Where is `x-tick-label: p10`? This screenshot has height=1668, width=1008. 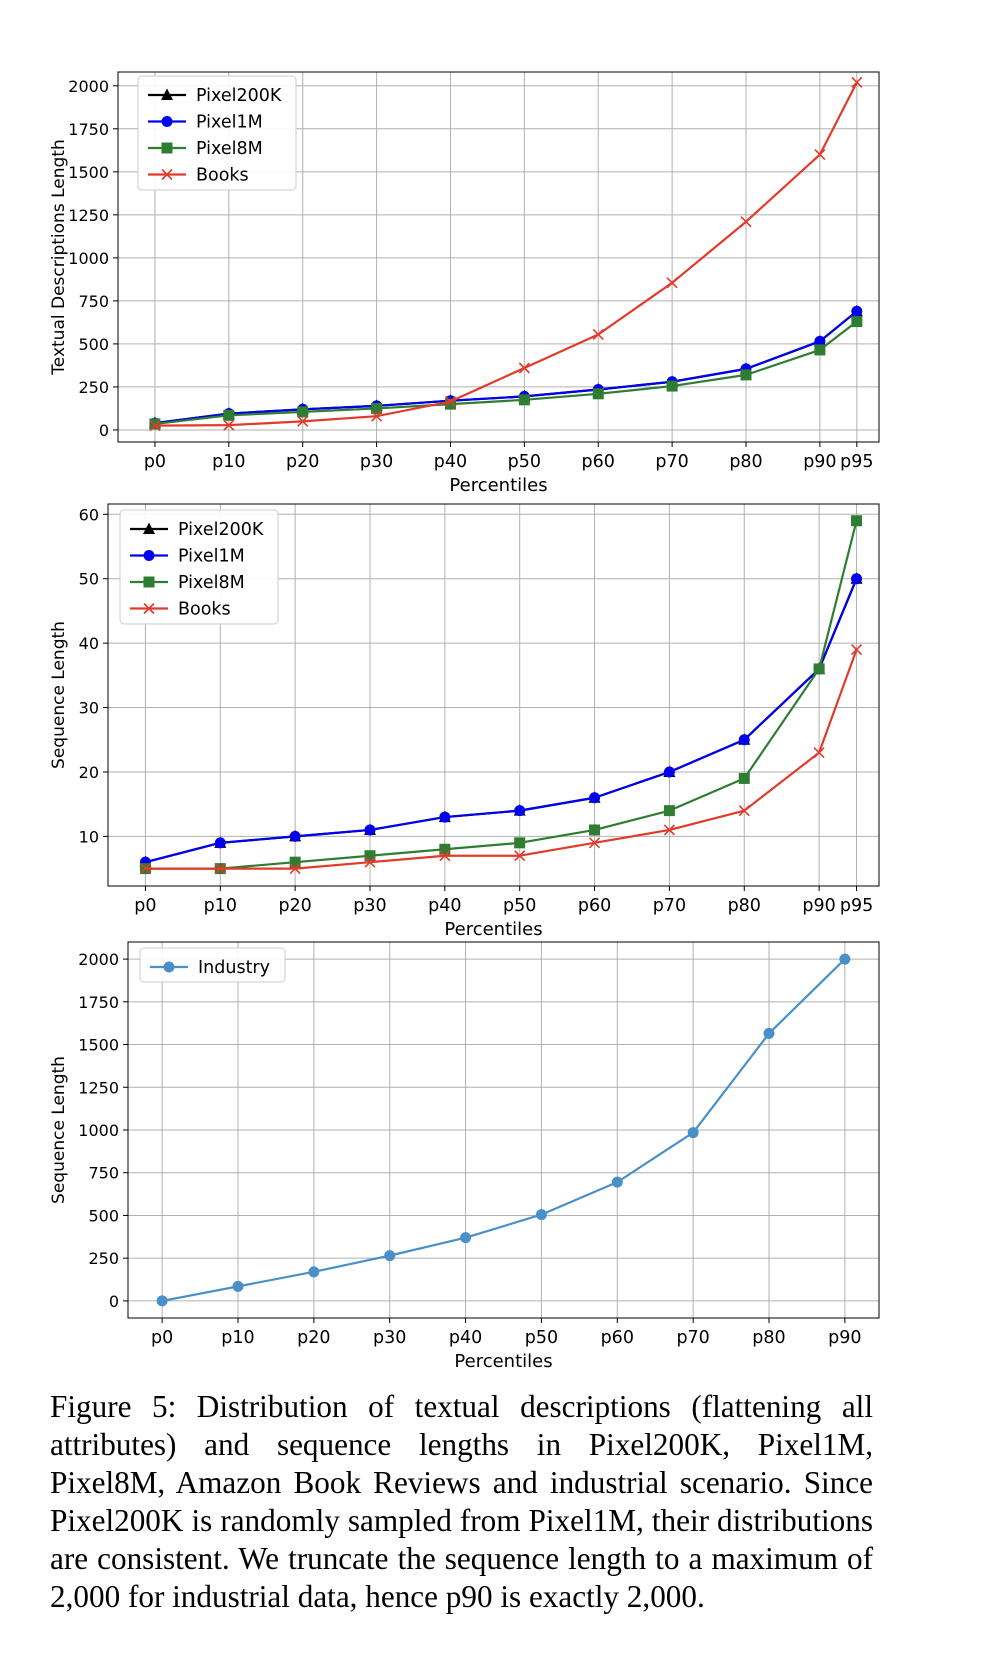 x-tick-label: p10 is located at coordinates (220, 906).